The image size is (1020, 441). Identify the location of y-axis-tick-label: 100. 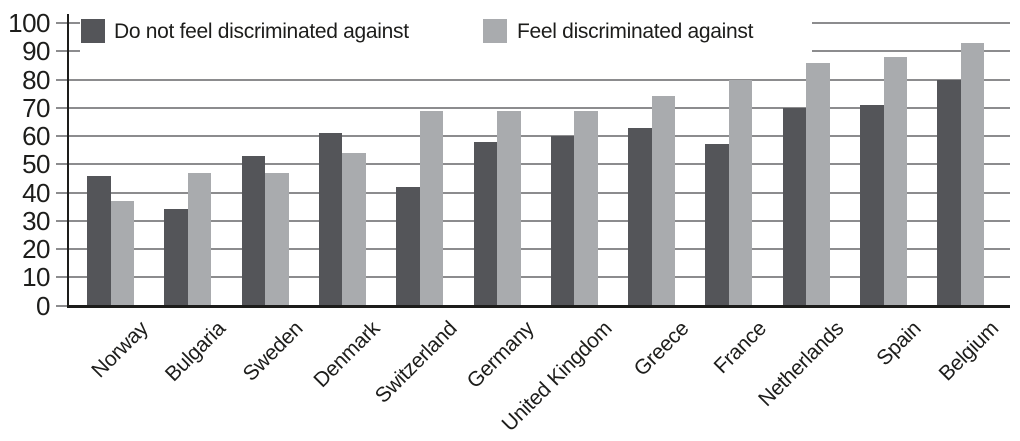
(29, 23).